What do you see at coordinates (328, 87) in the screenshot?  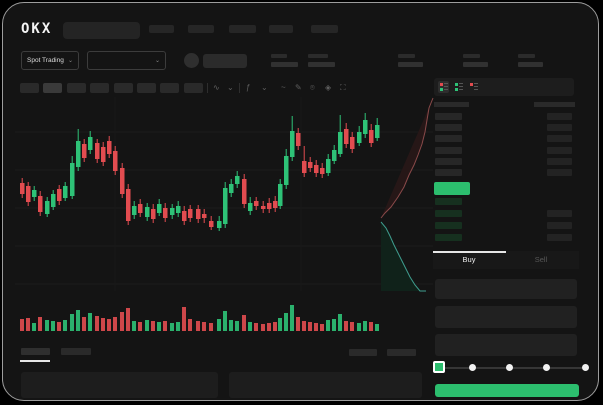 I see `magnet-icon: ◈` at bounding box center [328, 87].